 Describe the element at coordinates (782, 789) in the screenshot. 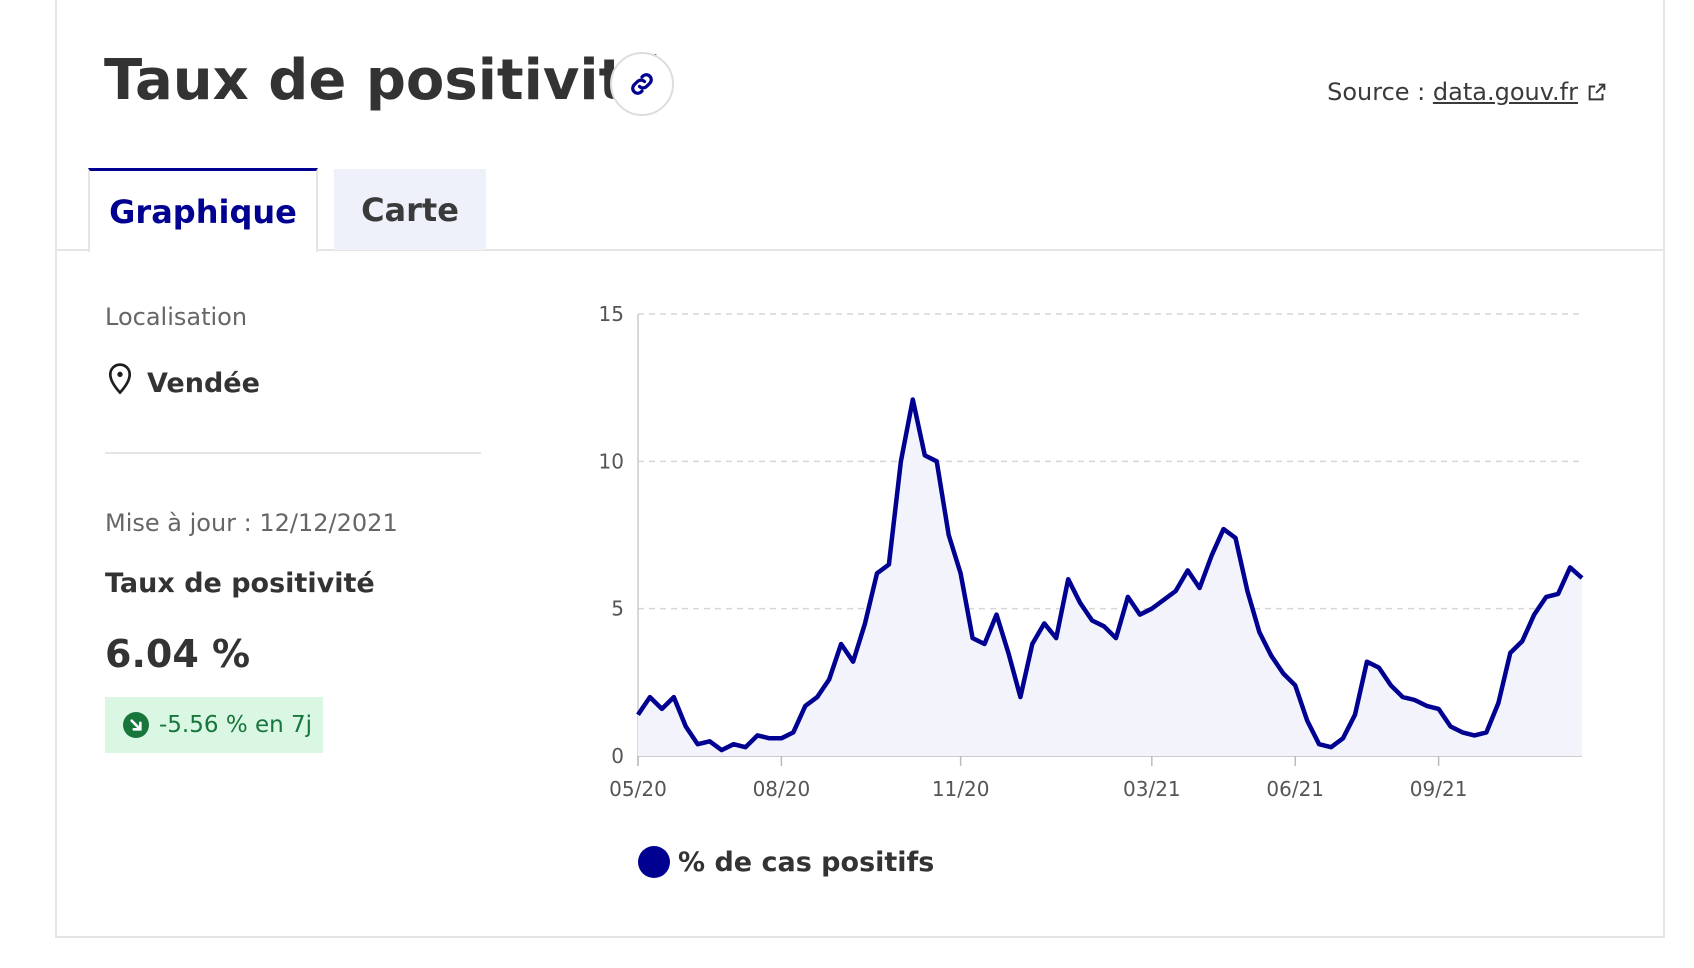

I see `x-tick-label: 08/20` at that location.